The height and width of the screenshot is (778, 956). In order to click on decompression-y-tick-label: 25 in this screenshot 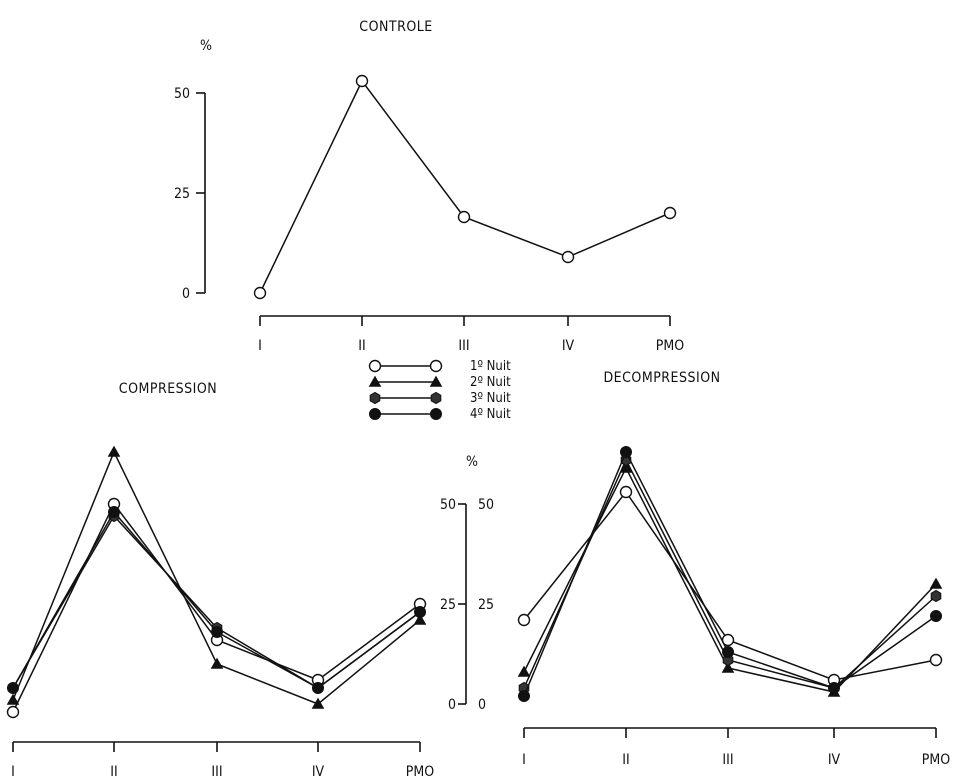, I will do `click(486, 605)`.